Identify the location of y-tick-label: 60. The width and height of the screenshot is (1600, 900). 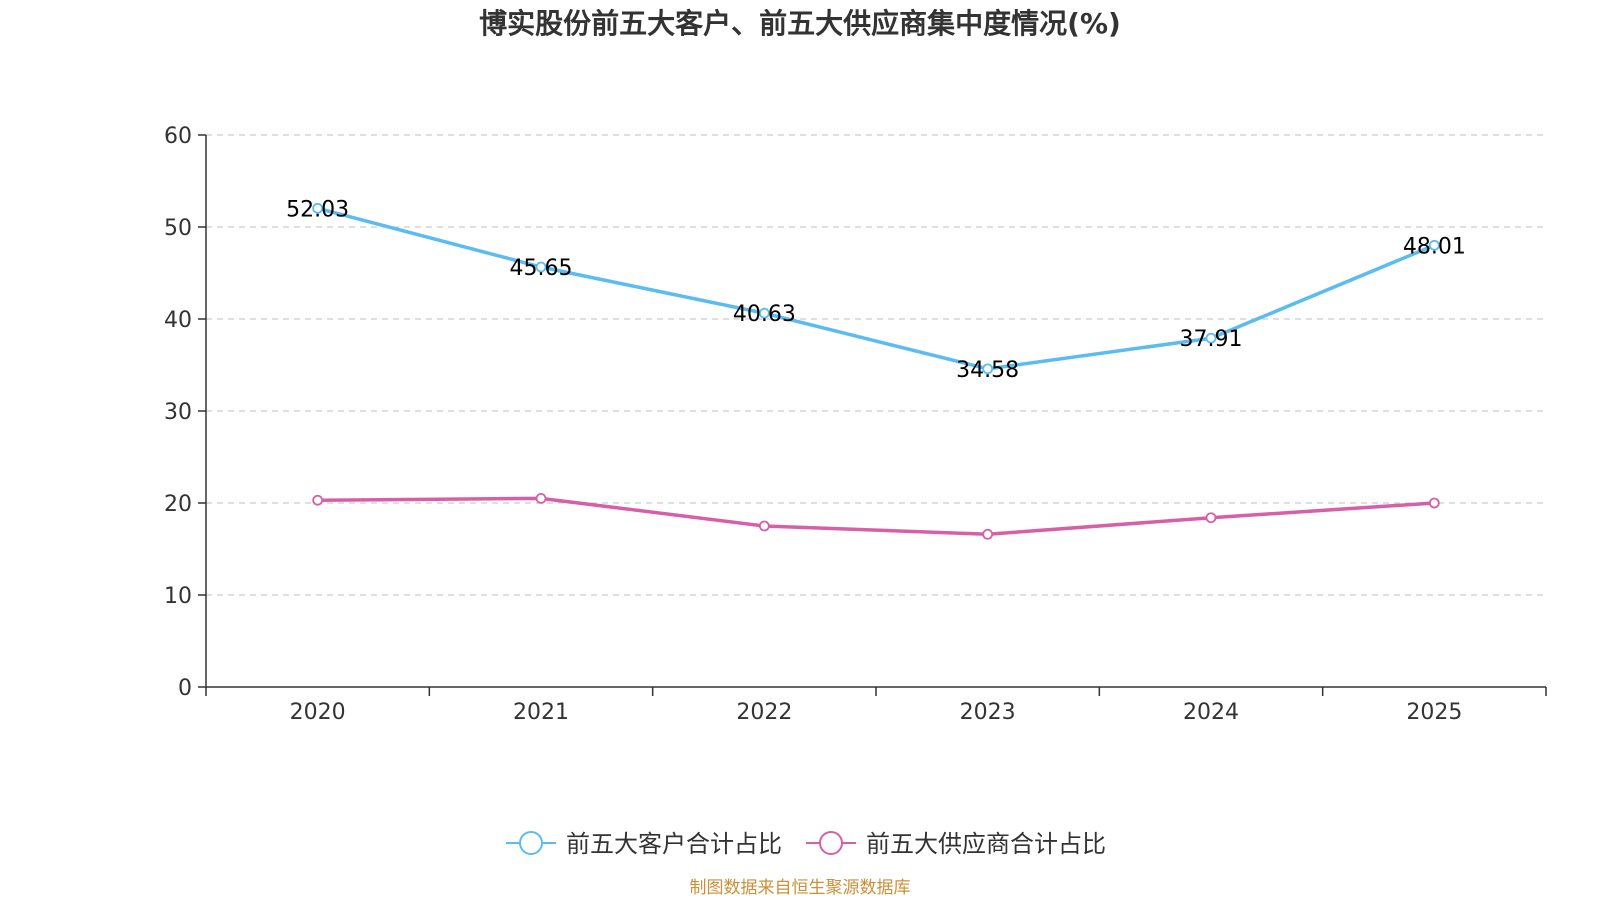
(178, 136).